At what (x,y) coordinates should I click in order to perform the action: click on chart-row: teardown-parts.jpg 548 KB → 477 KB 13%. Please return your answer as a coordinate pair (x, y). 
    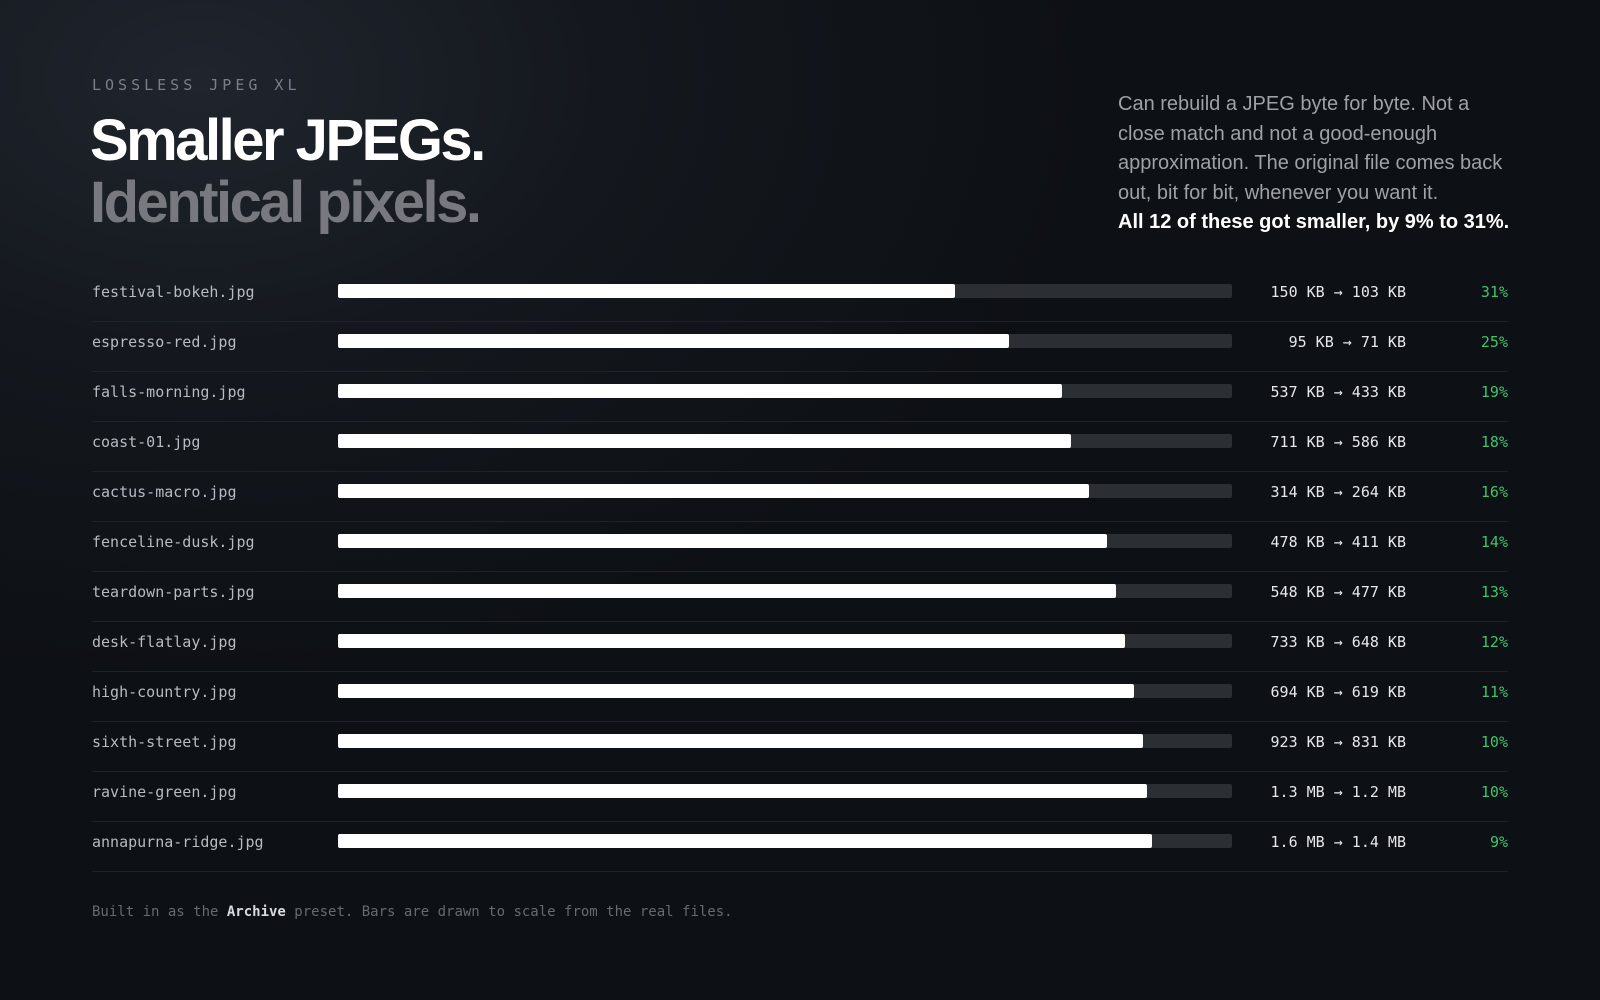
    Looking at the image, I should click on (800, 597).